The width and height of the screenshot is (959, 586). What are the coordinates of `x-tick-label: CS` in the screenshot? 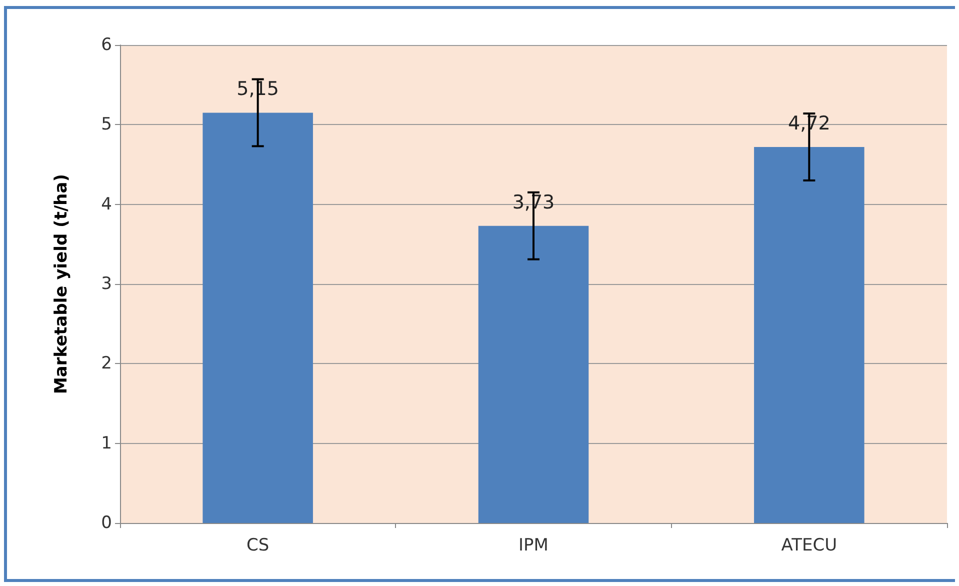 It's located at (258, 546).